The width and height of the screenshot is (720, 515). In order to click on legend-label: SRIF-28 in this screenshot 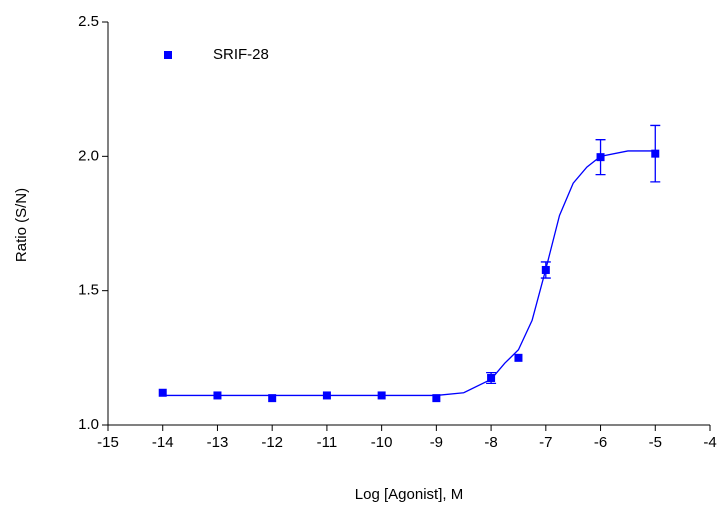, I will do `click(241, 54)`.